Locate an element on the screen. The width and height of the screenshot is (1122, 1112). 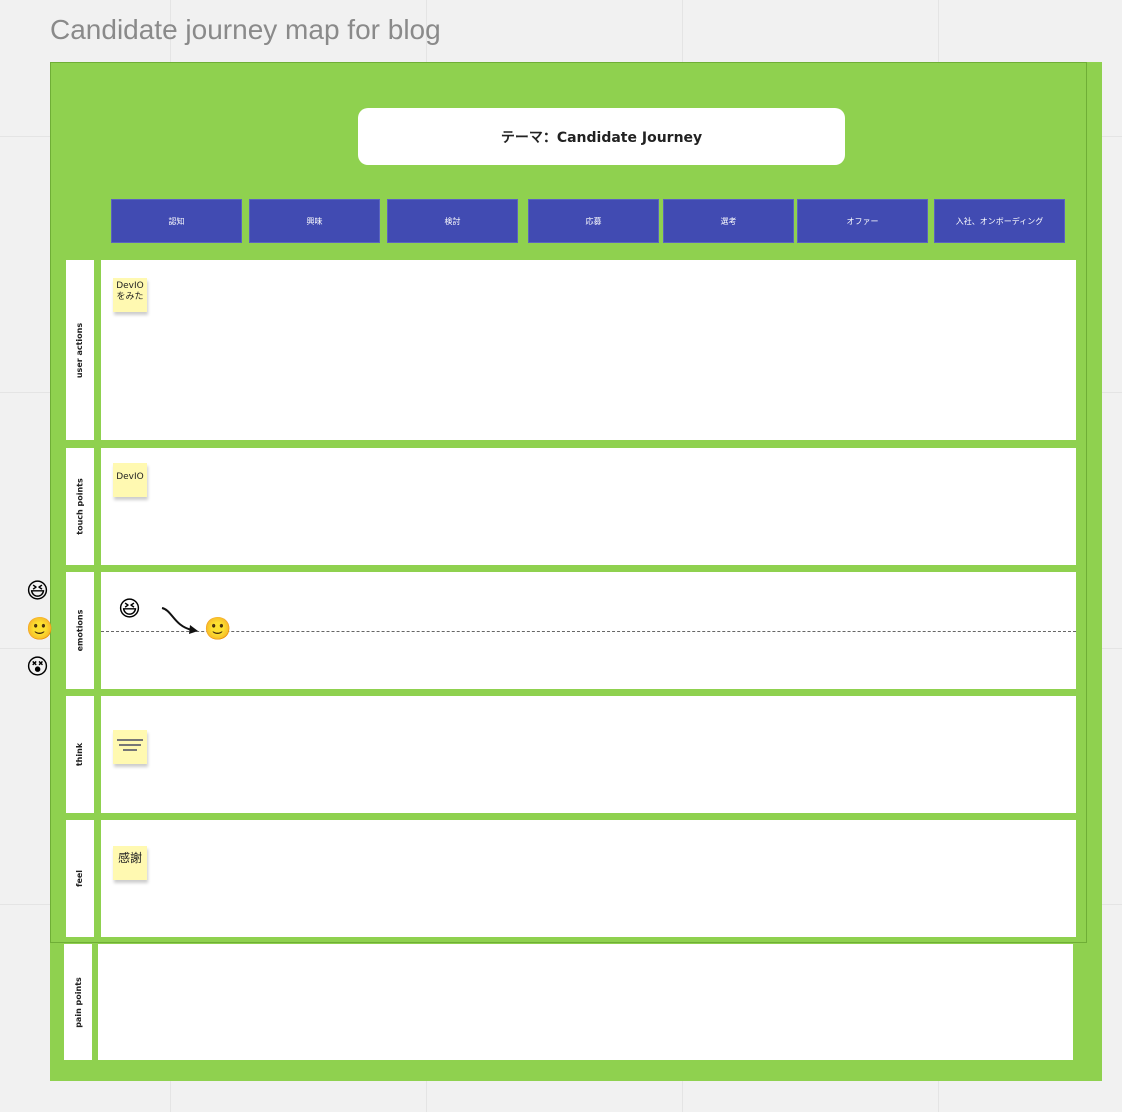
row-label-touch-points: touch points is located at coordinates (80, 506).